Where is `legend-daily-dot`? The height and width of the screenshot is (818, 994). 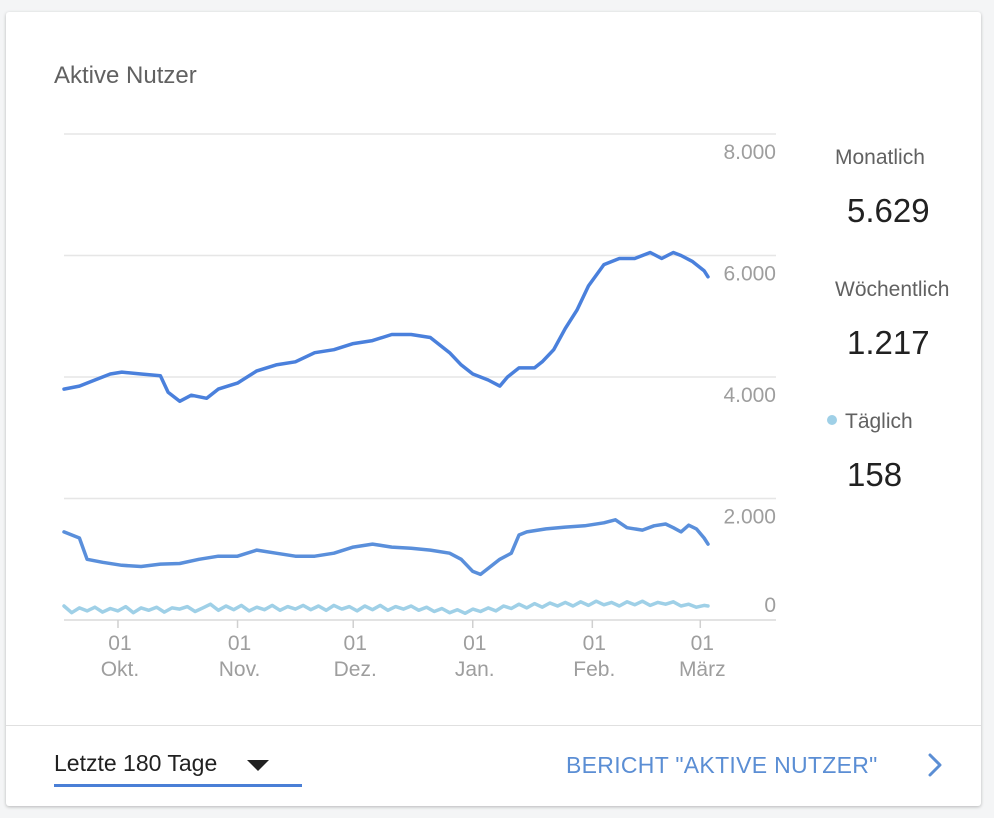 legend-daily-dot is located at coordinates (832, 420).